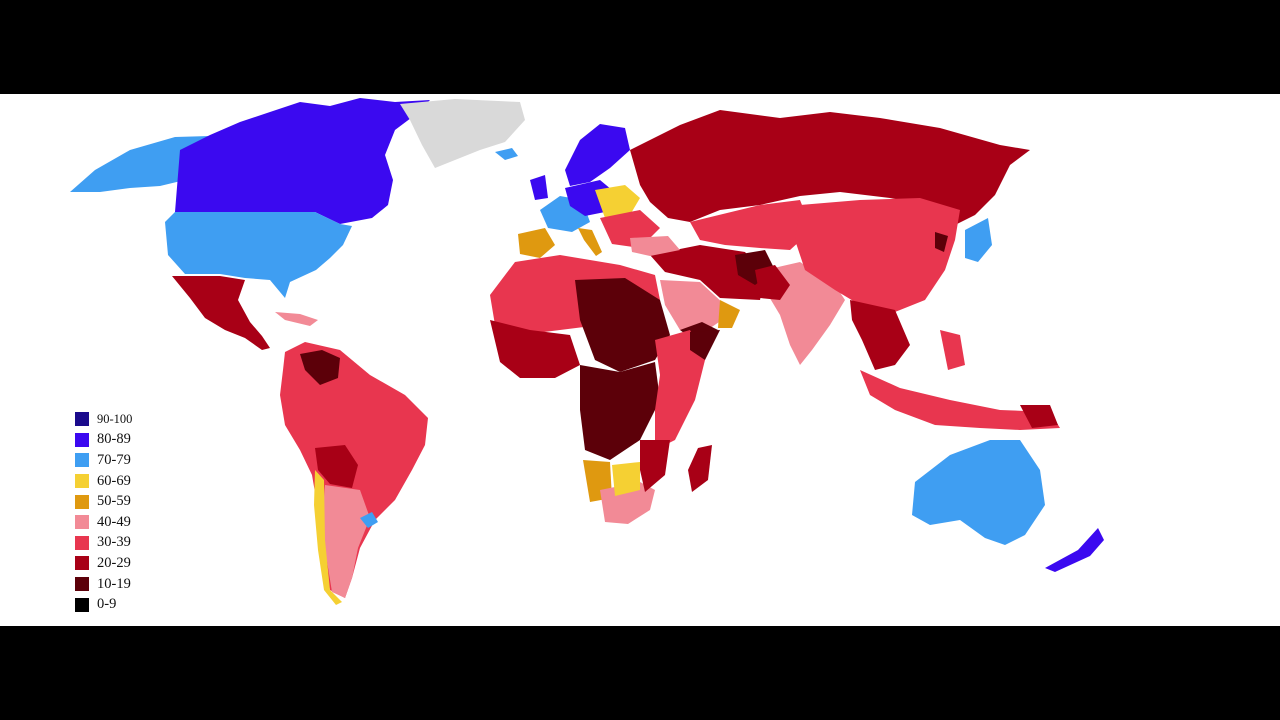  Describe the element at coordinates (880, 335) in the screenshot. I see `region-mainland-southeast-asia` at that location.